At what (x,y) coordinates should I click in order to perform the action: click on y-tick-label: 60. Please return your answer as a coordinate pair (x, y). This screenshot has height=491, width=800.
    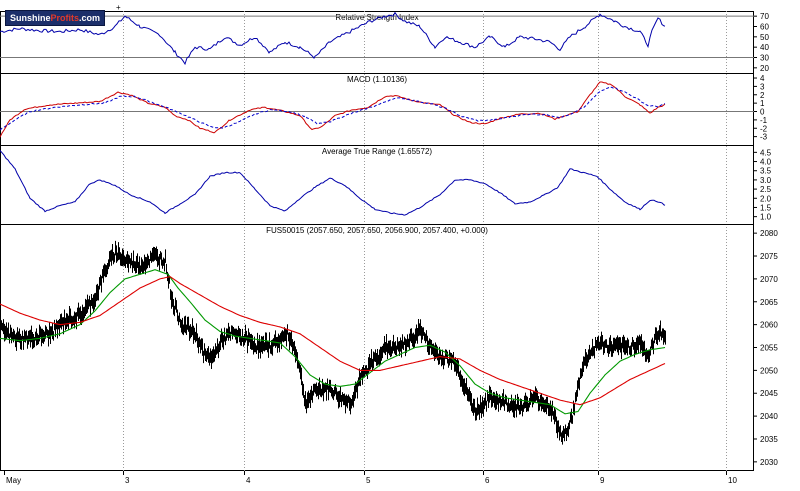
    Looking at the image, I should click on (764, 27).